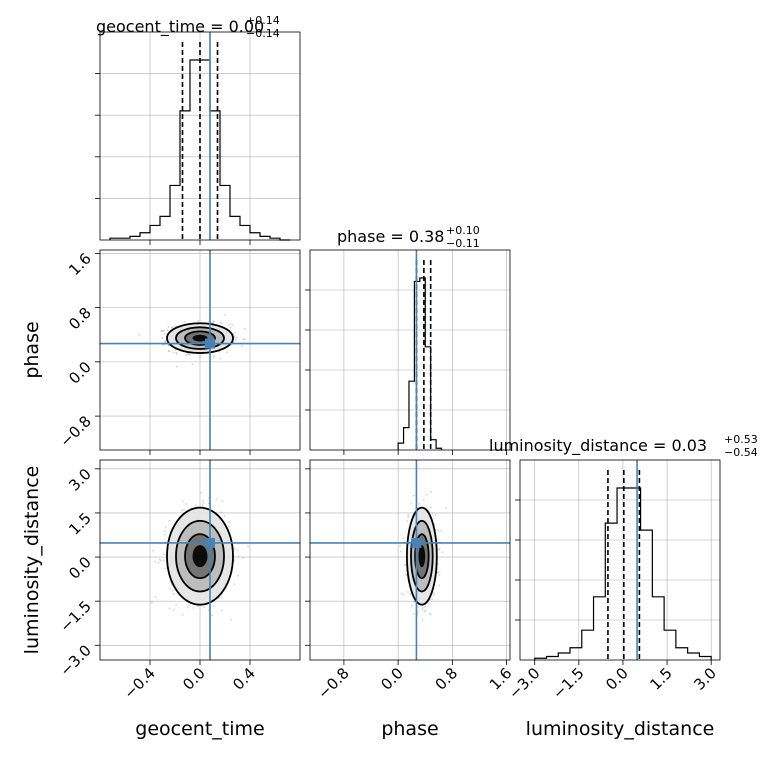 The image size is (760, 760). What do you see at coordinates (139, 683) in the screenshot?
I see `xtick-label-geocent_time-0: −0.4` at bounding box center [139, 683].